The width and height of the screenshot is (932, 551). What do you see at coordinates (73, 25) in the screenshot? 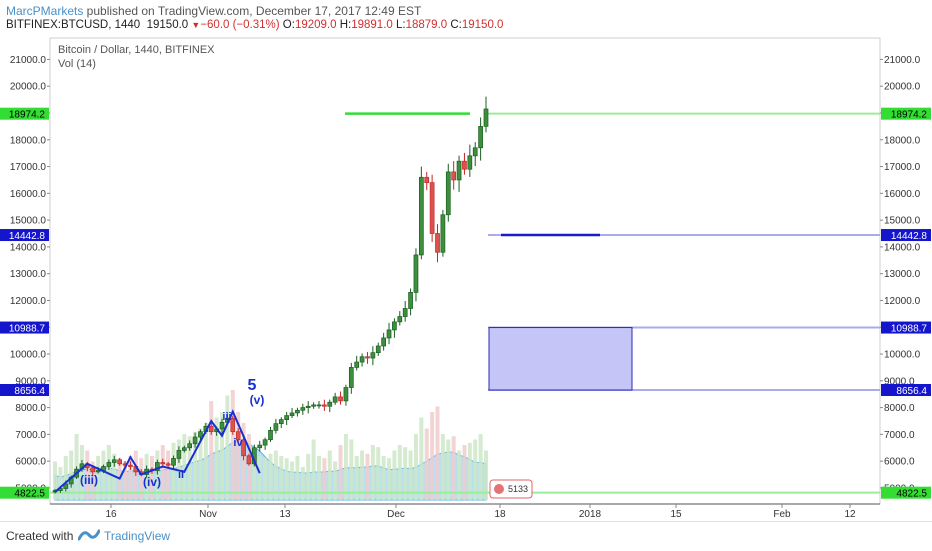
I see `symbol-label: BITFINEX:BTCUSD, 1440` at bounding box center [73, 25].